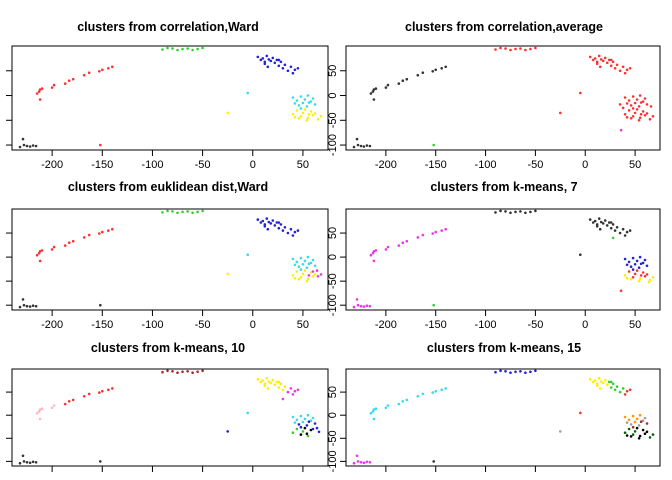 This screenshot has height=480, width=672. I want to click on y-tick-label: 0, so click(333, 95).